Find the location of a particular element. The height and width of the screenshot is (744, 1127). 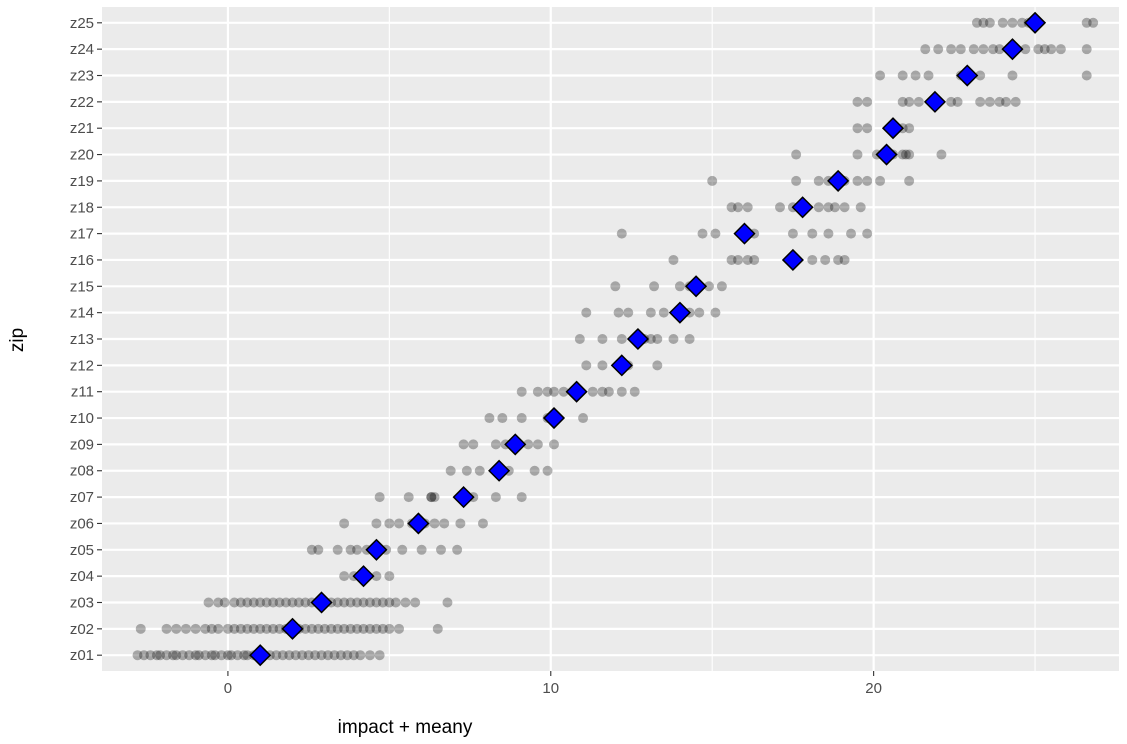

x-axis: 0 10 20 is located at coordinates (553, 684).